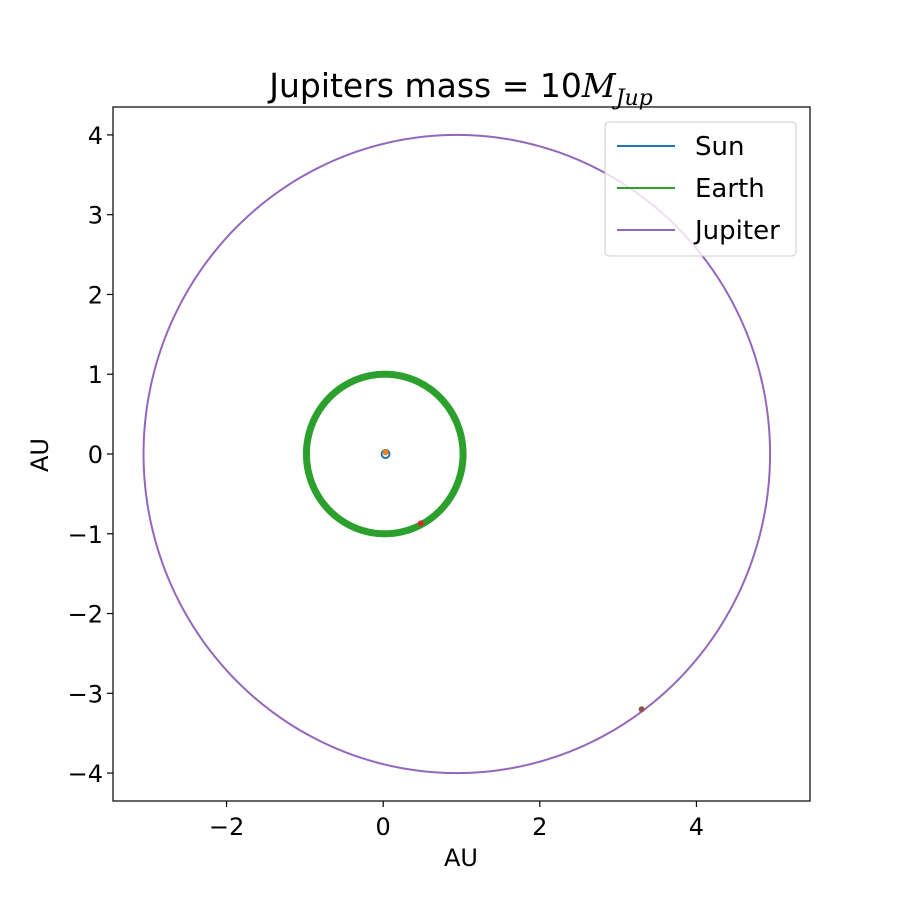 The width and height of the screenshot is (900, 905). Describe the element at coordinates (85, 615) in the screenshot. I see `y-tick-label: −2` at that location.